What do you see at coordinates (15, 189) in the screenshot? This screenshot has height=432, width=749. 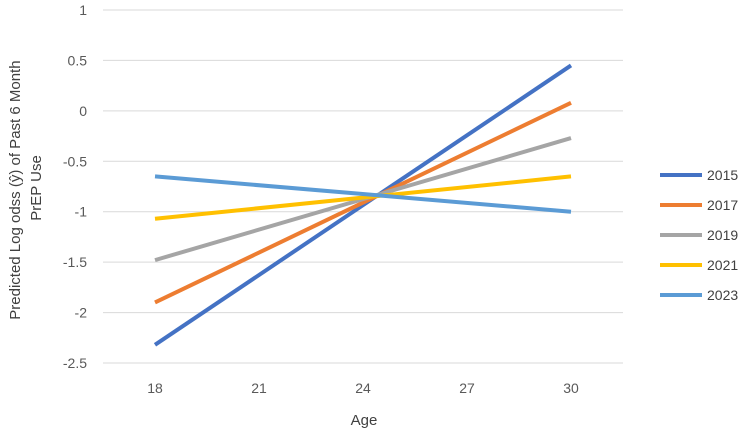 I see `y-axis-title-line-1: Predicted Log odss (ŷ) of Past 6 Month` at bounding box center [15, 189].